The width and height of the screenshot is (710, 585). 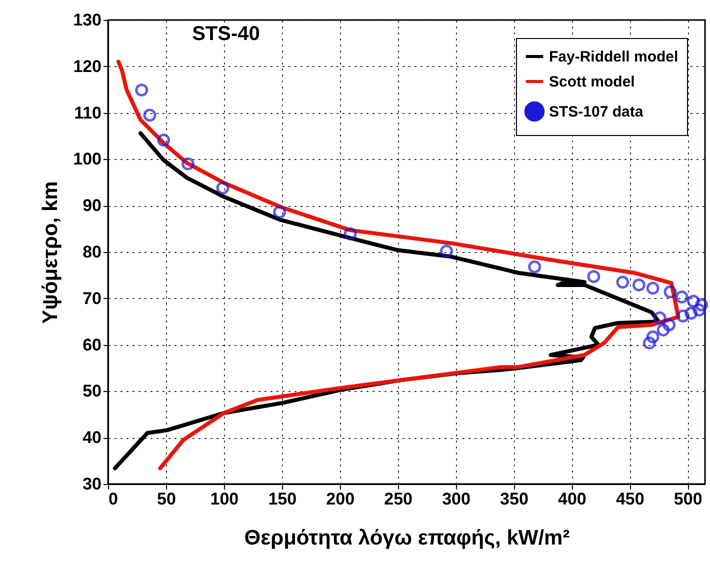 I want to click on annotation: STS-40, so click(x=226, y=34).